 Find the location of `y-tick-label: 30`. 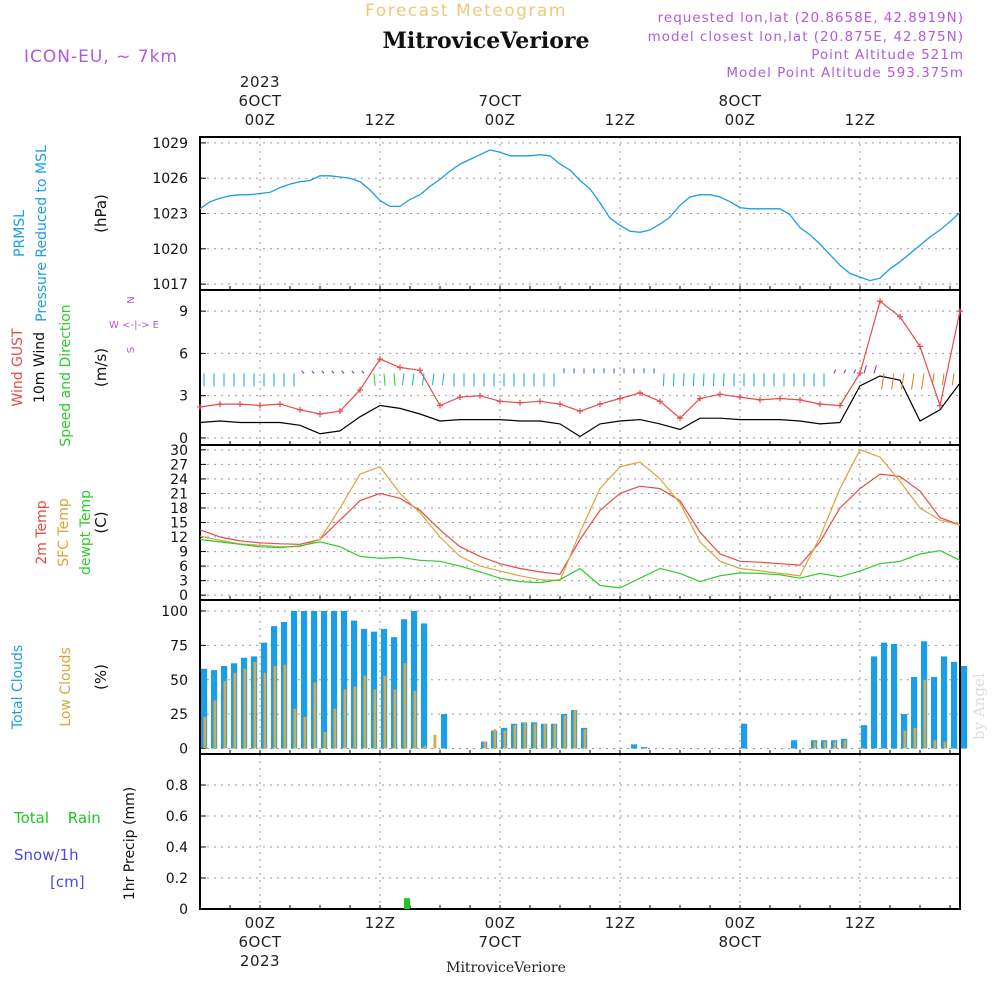

y-tick-label: 30 is located at coordinates (179, 451).